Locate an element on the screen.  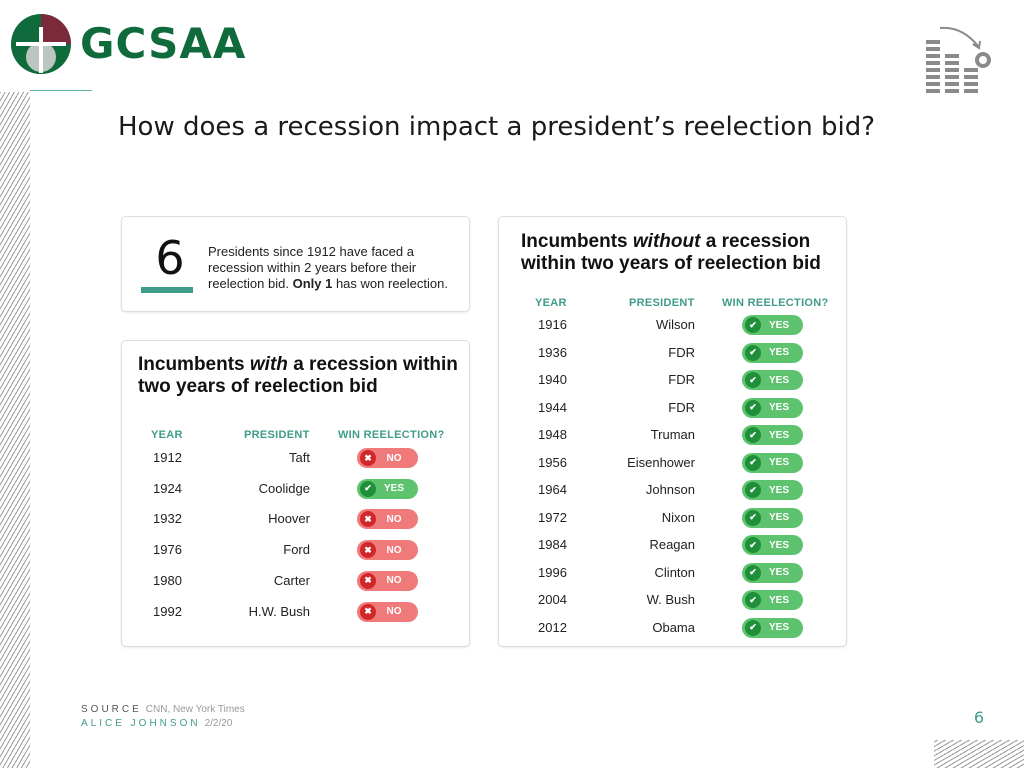
table-row: 1948 Truman ✔ YES is located at coordinates (672, 435).